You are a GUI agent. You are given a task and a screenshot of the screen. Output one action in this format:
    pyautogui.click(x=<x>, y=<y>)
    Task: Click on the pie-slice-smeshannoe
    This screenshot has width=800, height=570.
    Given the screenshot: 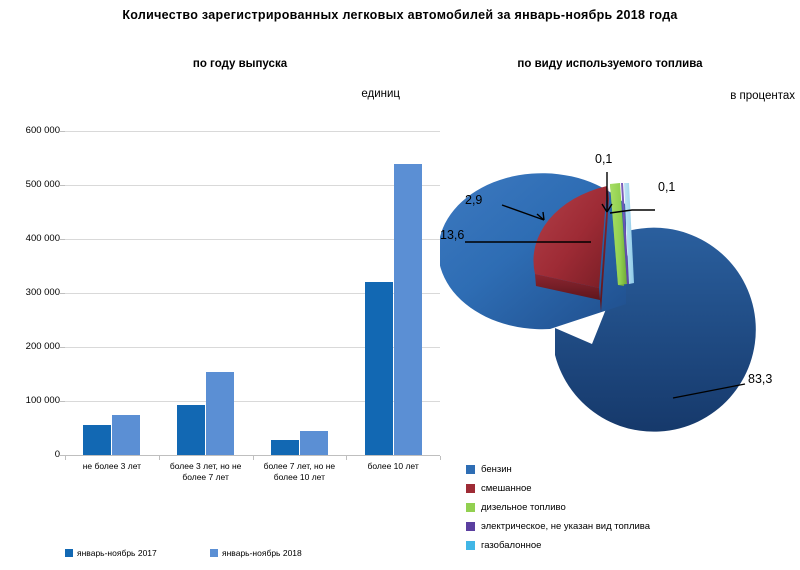 What is the action you would take?
    pyautogui.click(x=571, y=249)
    